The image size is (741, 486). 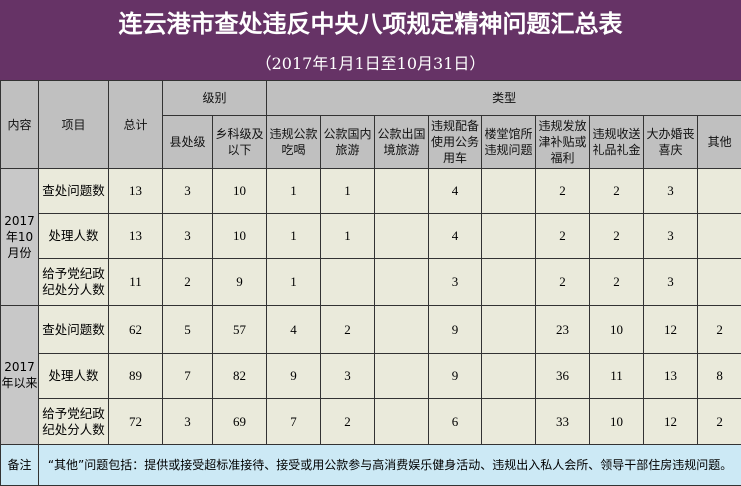 I want to click on value-cell: 6, so click(x=455, y=421).